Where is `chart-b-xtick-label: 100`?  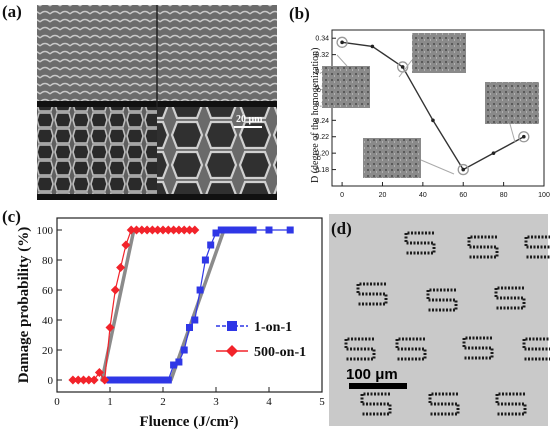 chart-b-xtick-label: 100 is located at coordinates (544, 195).